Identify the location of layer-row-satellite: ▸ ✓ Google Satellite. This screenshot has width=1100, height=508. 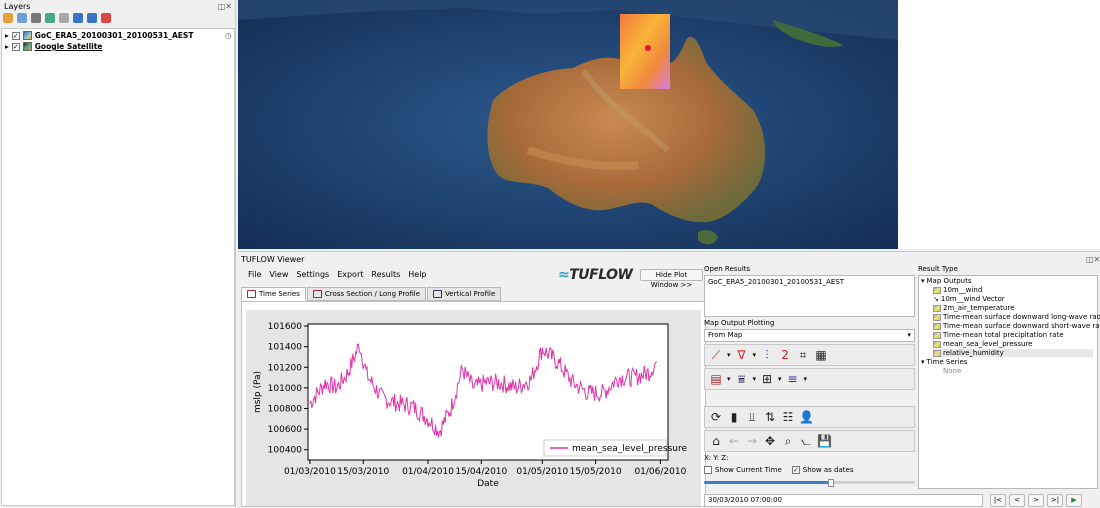
(53, 46).